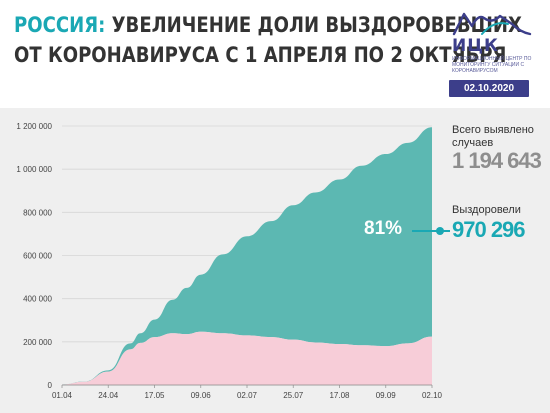  Describe the element at coordinates (383, 228) in the screenshot. I see `recovered-share: 81%` at that location.